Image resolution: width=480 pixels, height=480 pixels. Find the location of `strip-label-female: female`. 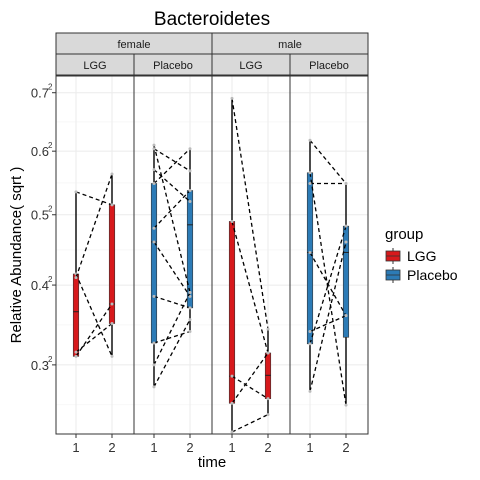

strip-label-female: female is located at coordinates (133, 45).